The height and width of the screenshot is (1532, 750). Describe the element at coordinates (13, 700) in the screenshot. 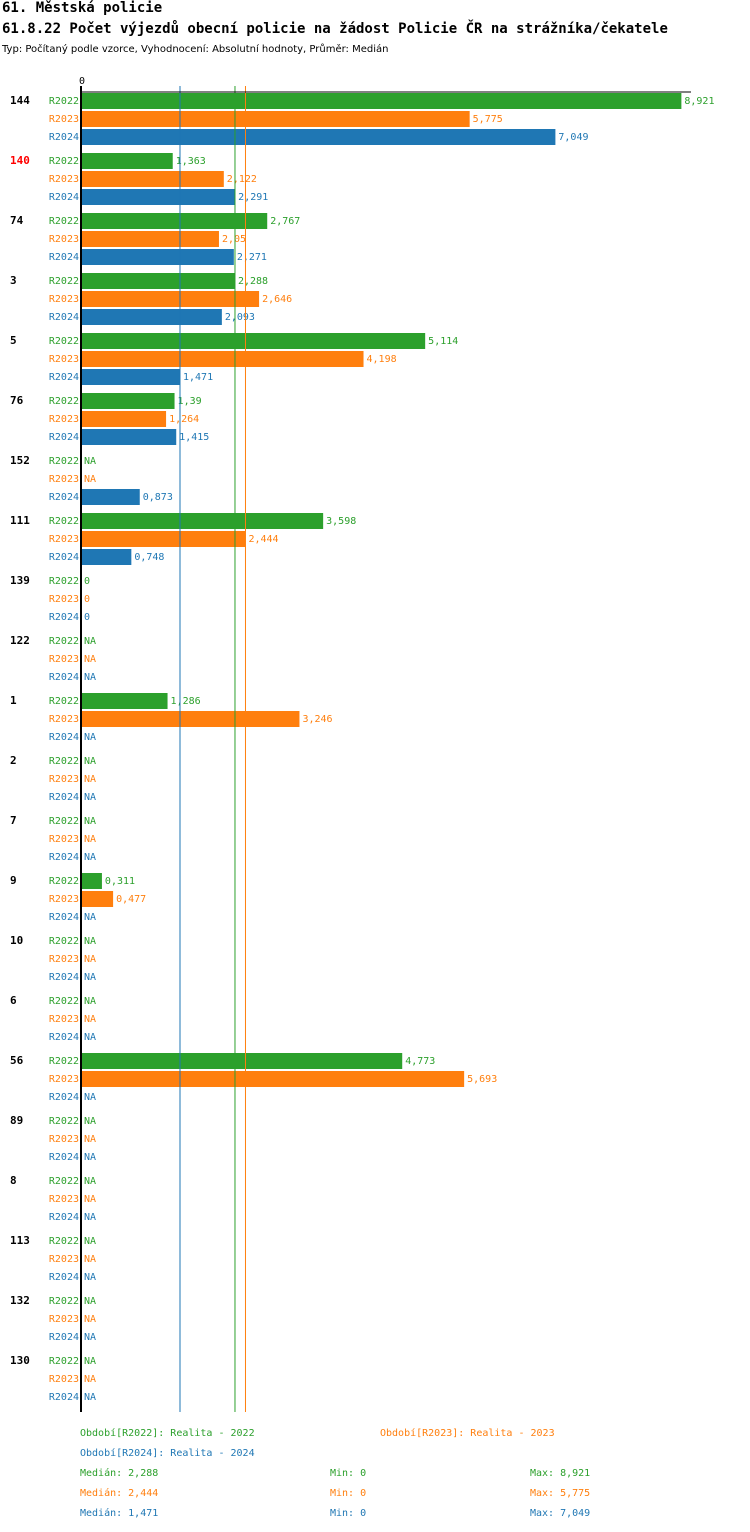

I see `category-label: 1` at that location.